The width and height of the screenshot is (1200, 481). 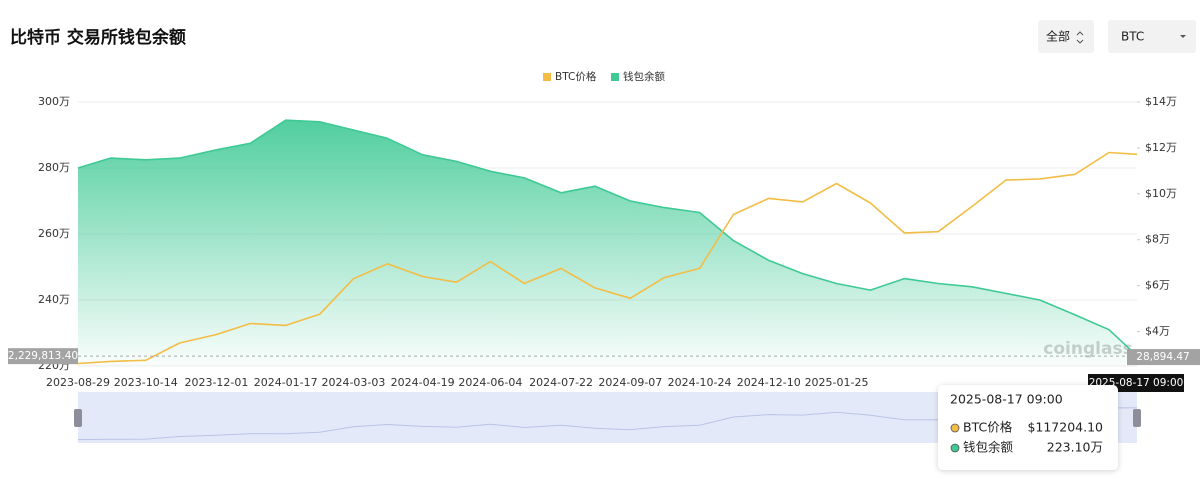 What do you see at coordinates (769, 382) in the screenshot?
I see `x-tick-label: 2024-12-10` at bounding box center [769, 382].